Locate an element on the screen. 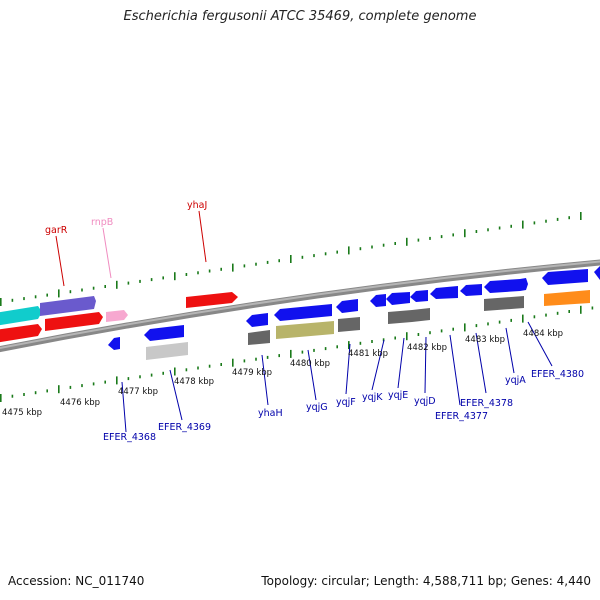  label-yqjG: yqjG is located at coordinates (317, 407).